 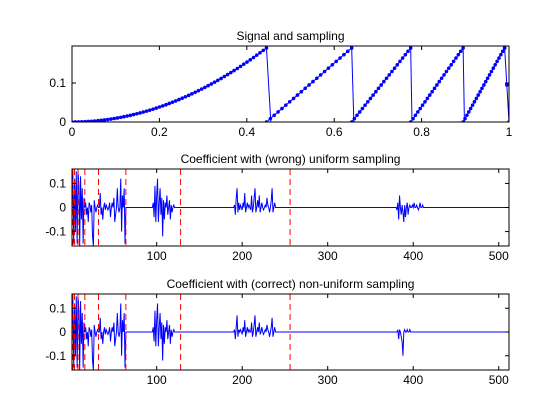 What do you see at coordinates (57, 83) in the screenshot?
I see `y-tick-label: 0.1` at bounding box center [57, 83].